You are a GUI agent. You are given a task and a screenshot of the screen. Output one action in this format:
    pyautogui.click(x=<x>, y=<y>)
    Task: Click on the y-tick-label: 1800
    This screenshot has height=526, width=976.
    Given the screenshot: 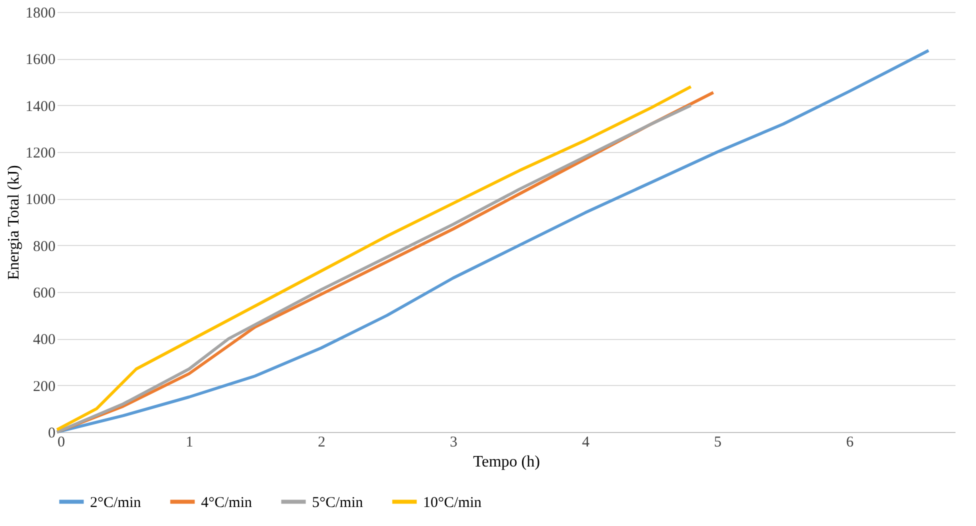 What is the action you would take?
    pyautogui.click(x=41, y=14)
    